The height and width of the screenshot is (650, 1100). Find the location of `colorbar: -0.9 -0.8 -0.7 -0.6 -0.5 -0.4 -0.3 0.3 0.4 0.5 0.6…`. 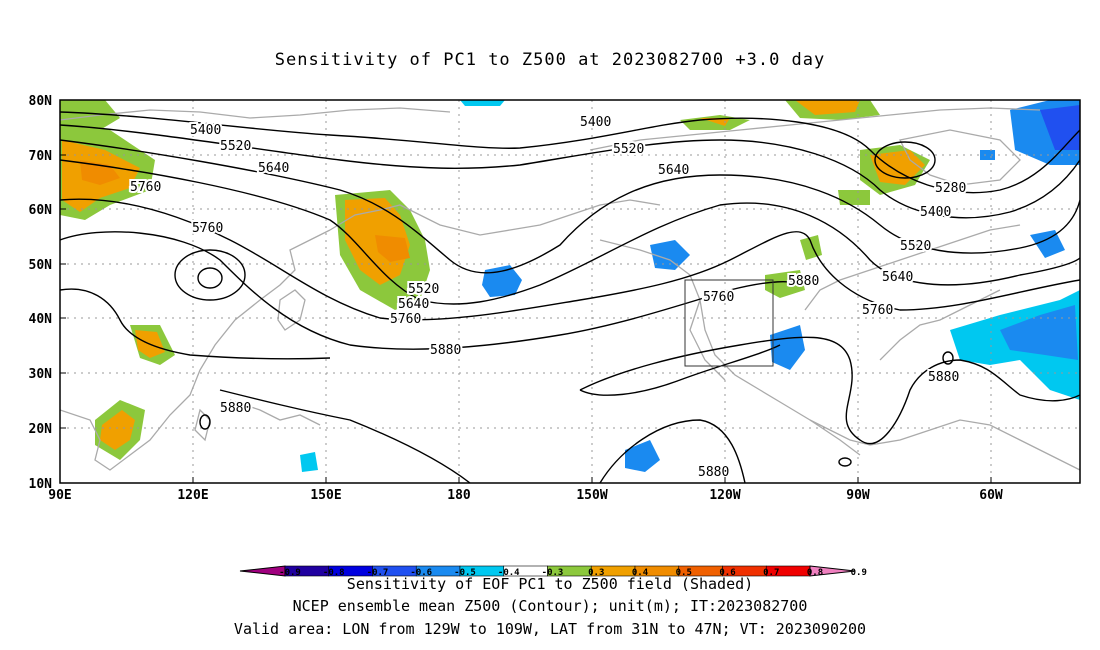

colorbar: -0.9 -0.8 -0.7 -0.6 -0.5 -0.4 -0.3 0.3 0.4 0.5 0.6… is located at coordinates (553, 571).